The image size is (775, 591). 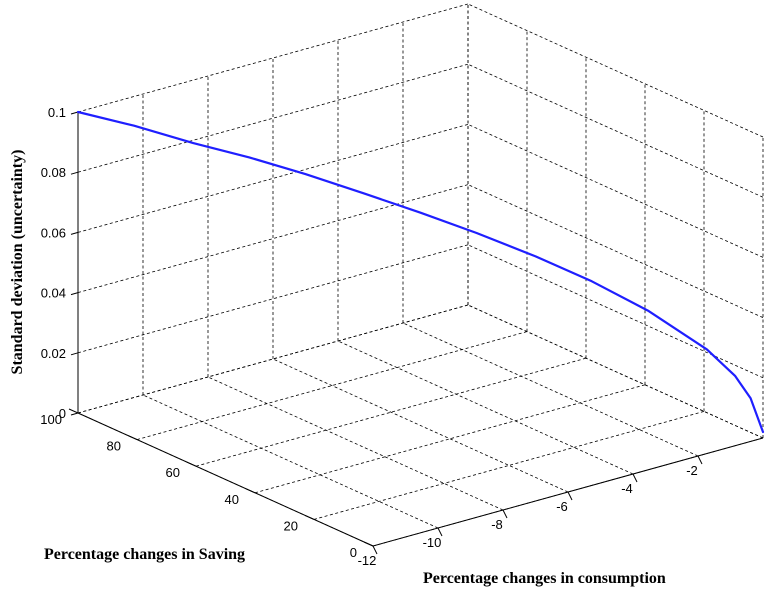 I want to click on z-tick-label: 0.1, so click(x=57, y=112).